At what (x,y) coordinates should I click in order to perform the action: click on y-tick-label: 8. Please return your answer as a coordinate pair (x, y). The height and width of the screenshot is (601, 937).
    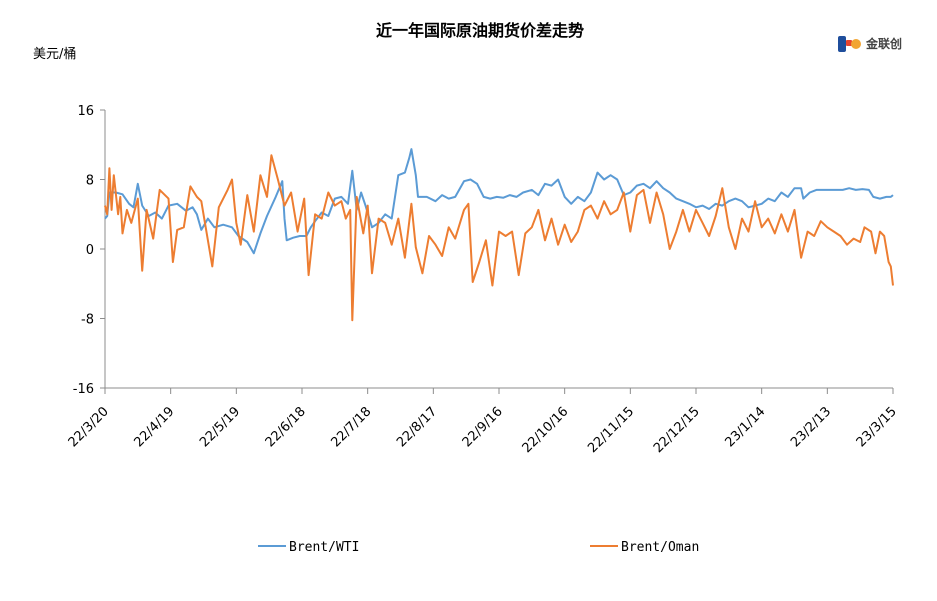
    Looking at the image, I should click on (90, 181).